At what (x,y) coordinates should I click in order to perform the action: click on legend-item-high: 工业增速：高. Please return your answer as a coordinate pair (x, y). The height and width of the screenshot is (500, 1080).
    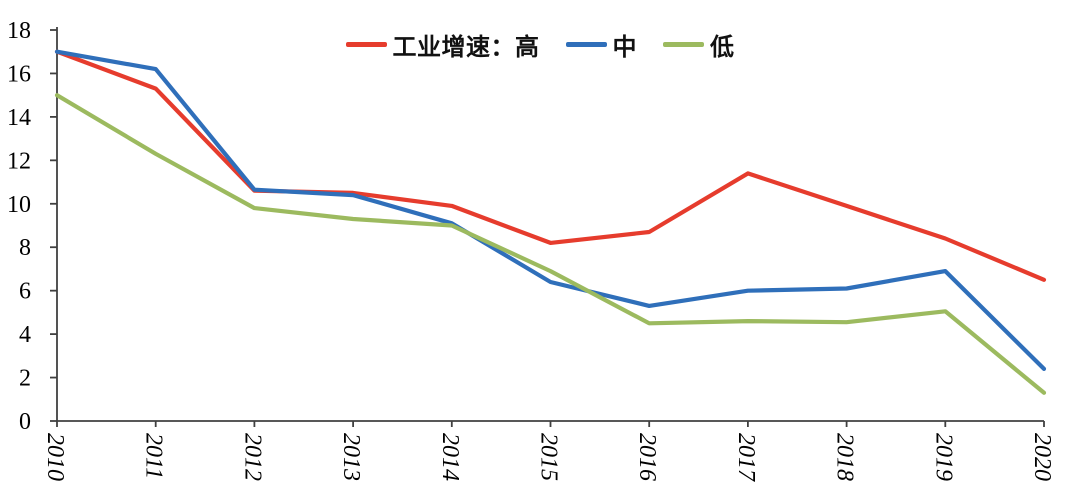
    Looking at the image, I should click on (442, 44).